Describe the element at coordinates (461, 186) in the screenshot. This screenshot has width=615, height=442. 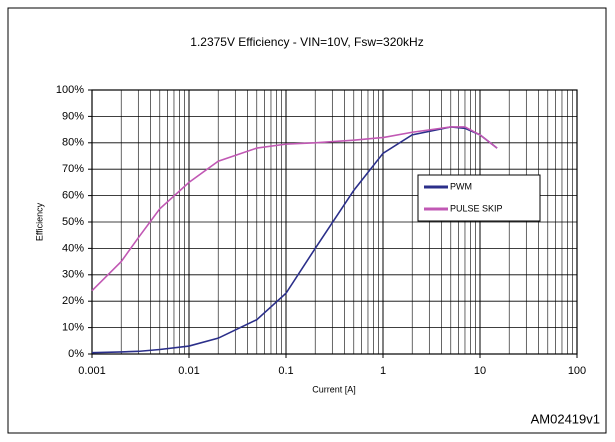
I see `legend-label: PWM` at that location.